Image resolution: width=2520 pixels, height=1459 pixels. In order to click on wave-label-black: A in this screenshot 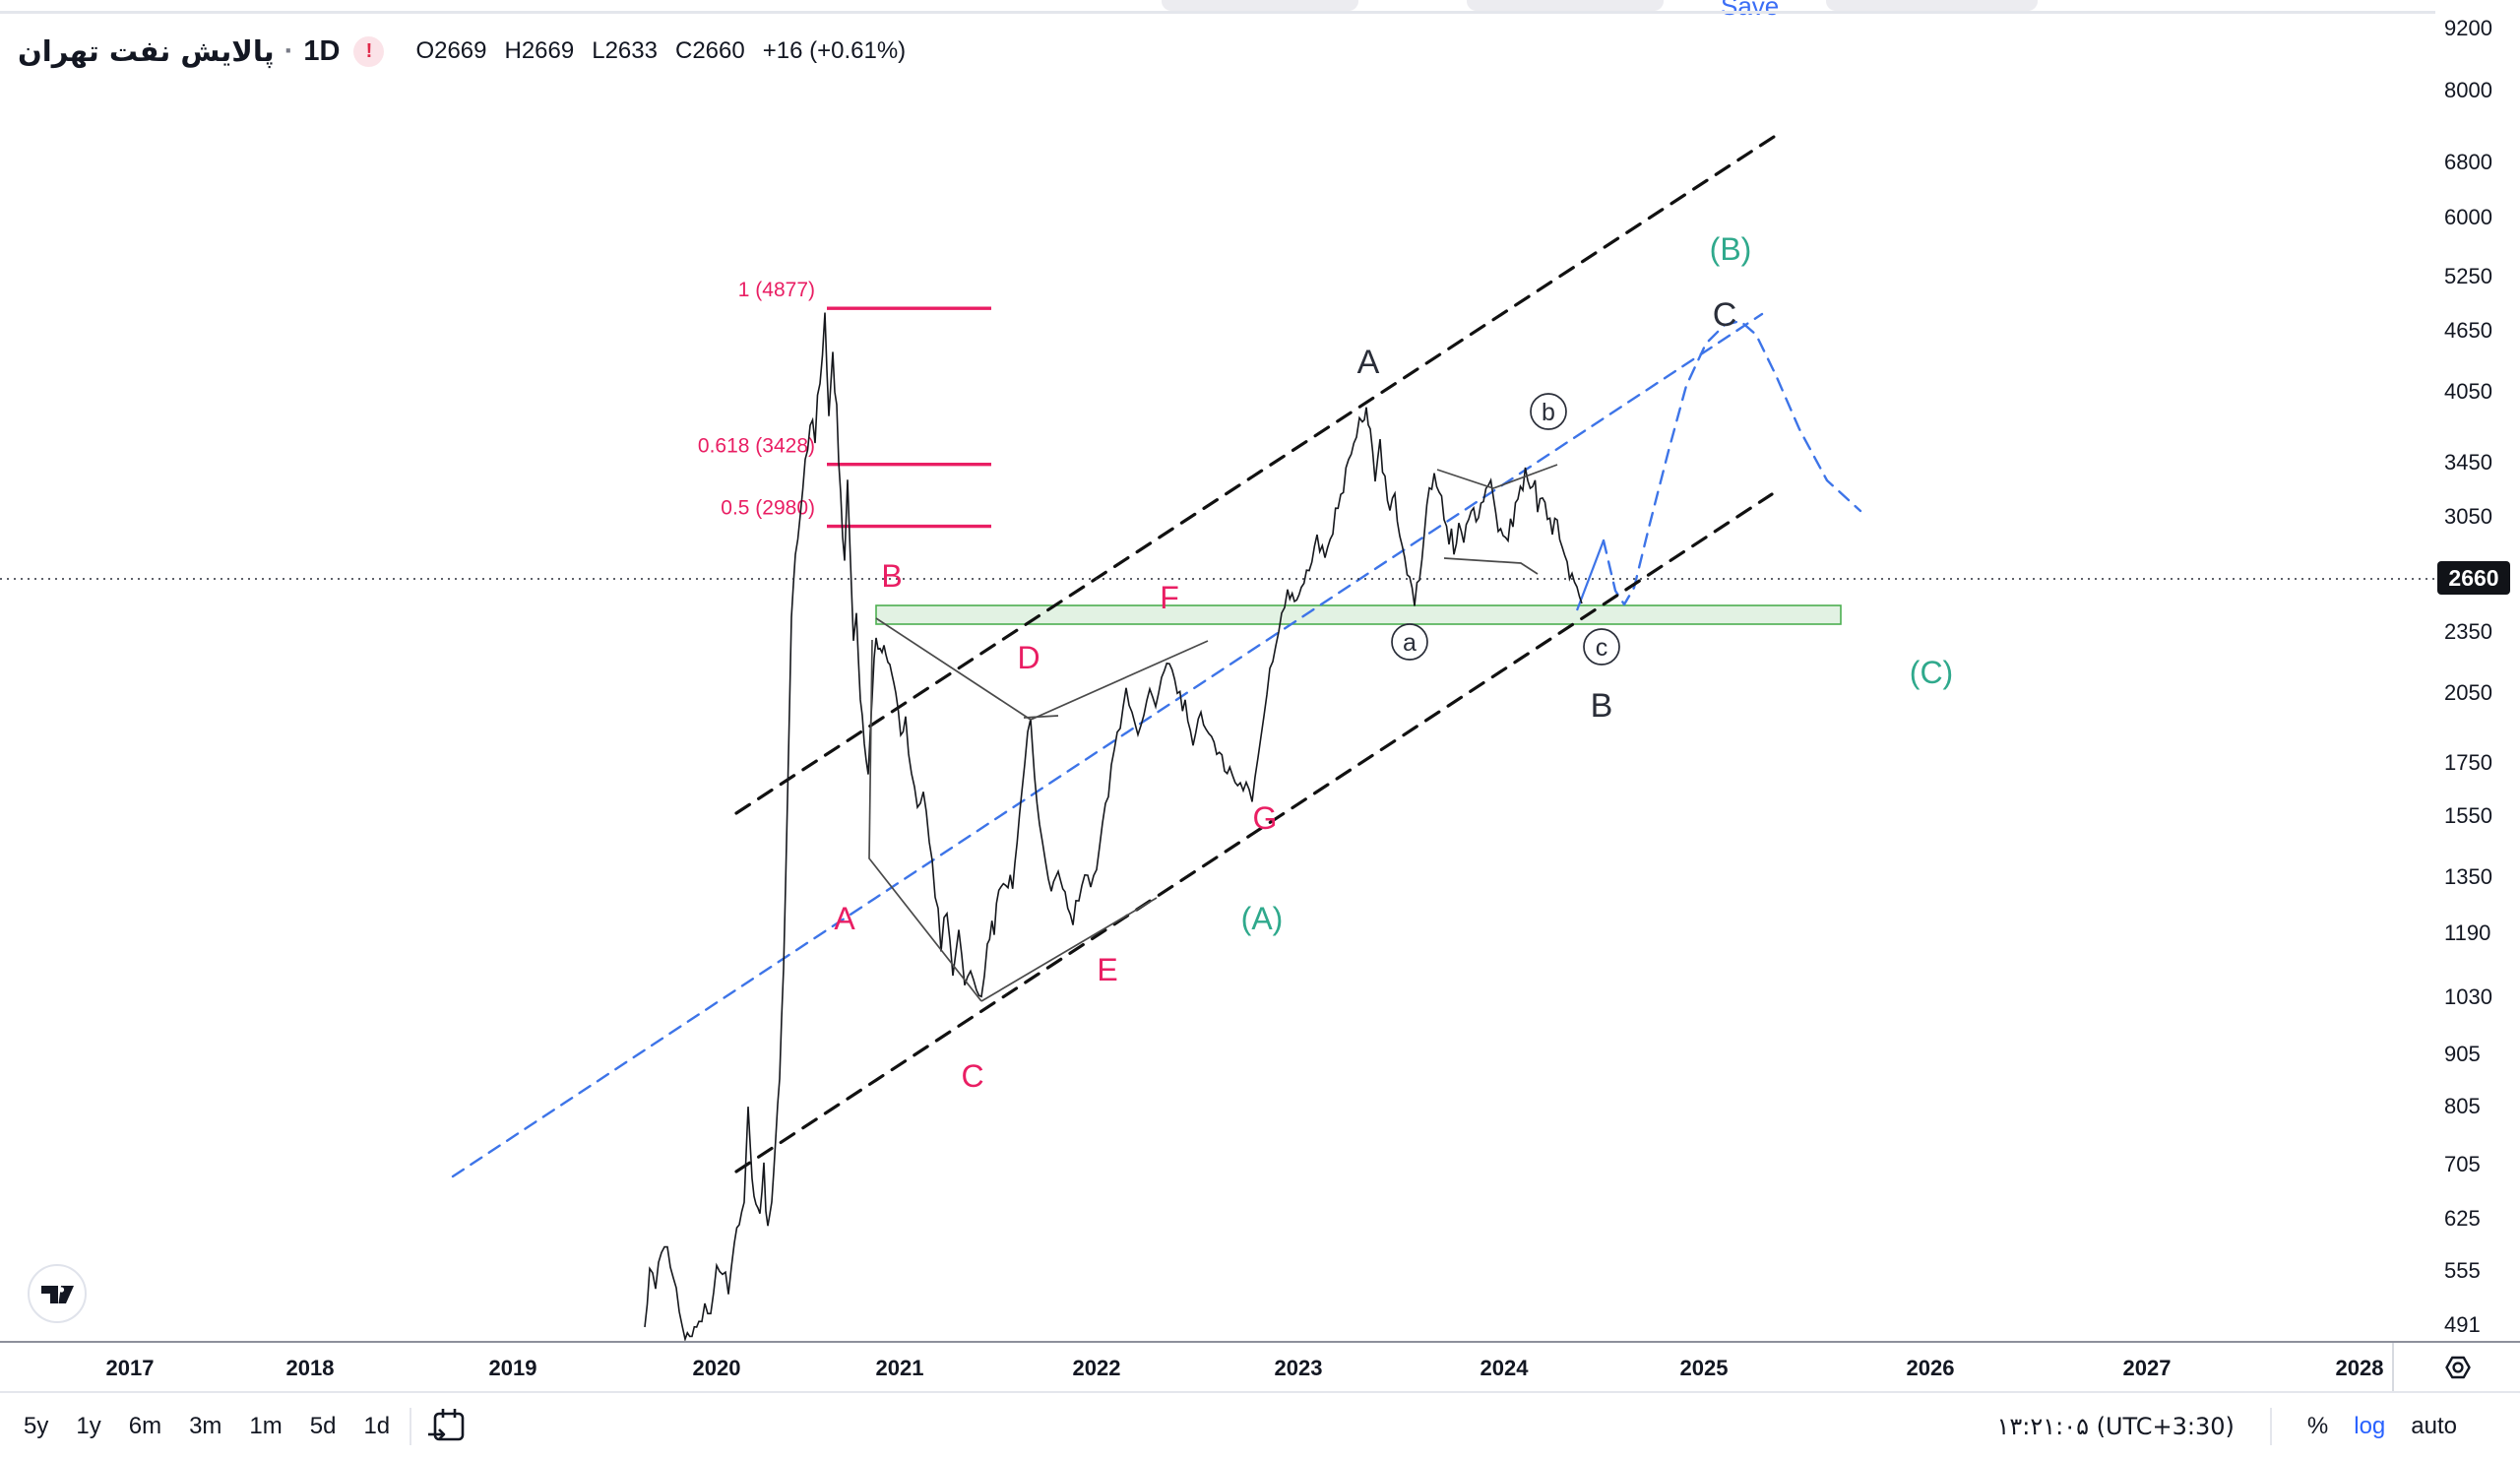, I will do `click(1368, 362)`.